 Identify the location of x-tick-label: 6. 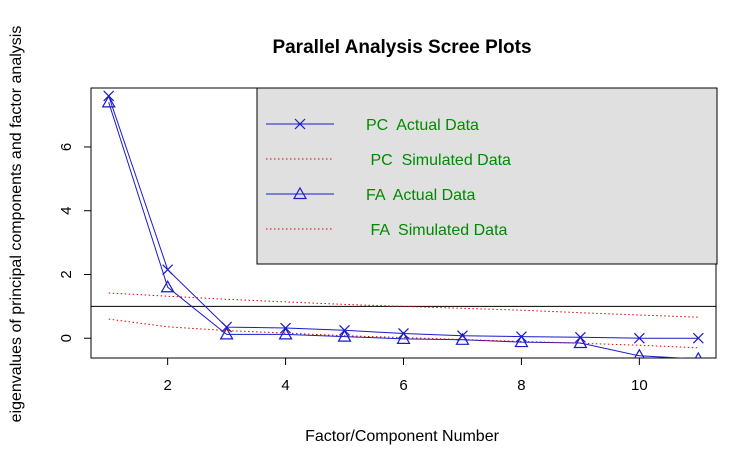
(403, 385).